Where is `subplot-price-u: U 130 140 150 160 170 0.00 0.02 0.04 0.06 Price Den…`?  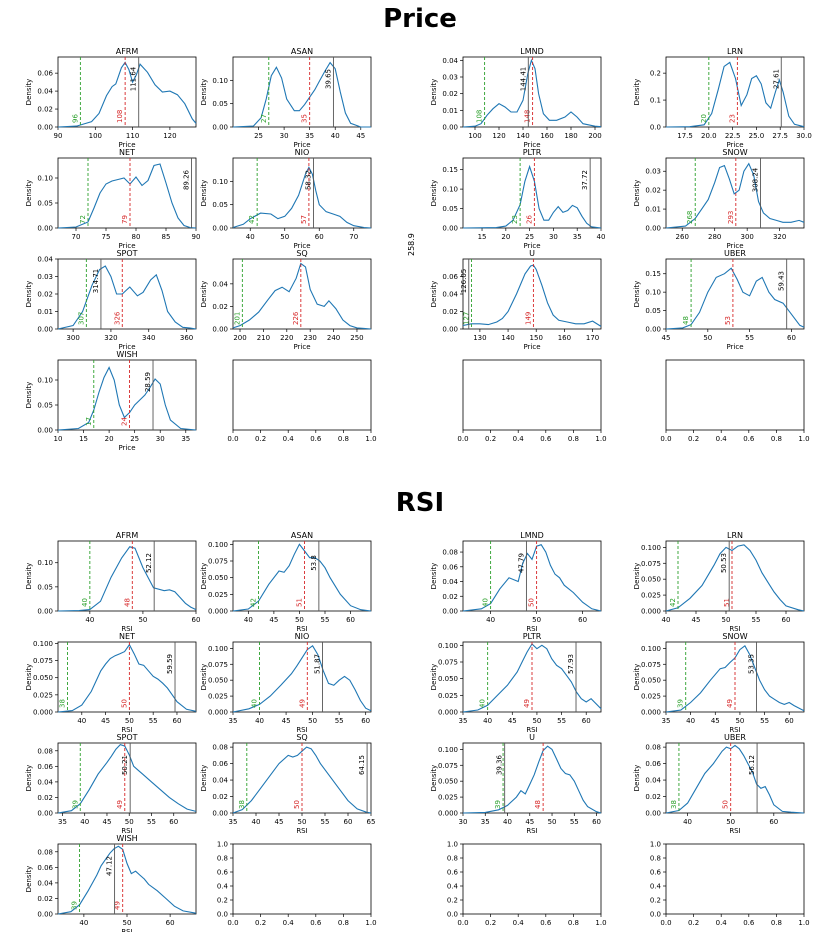 subplot-price-u: U 130 140 150 160 170 0.00 0.02 0.04 0.06 Price Den… is located at coordinates (516, 300).